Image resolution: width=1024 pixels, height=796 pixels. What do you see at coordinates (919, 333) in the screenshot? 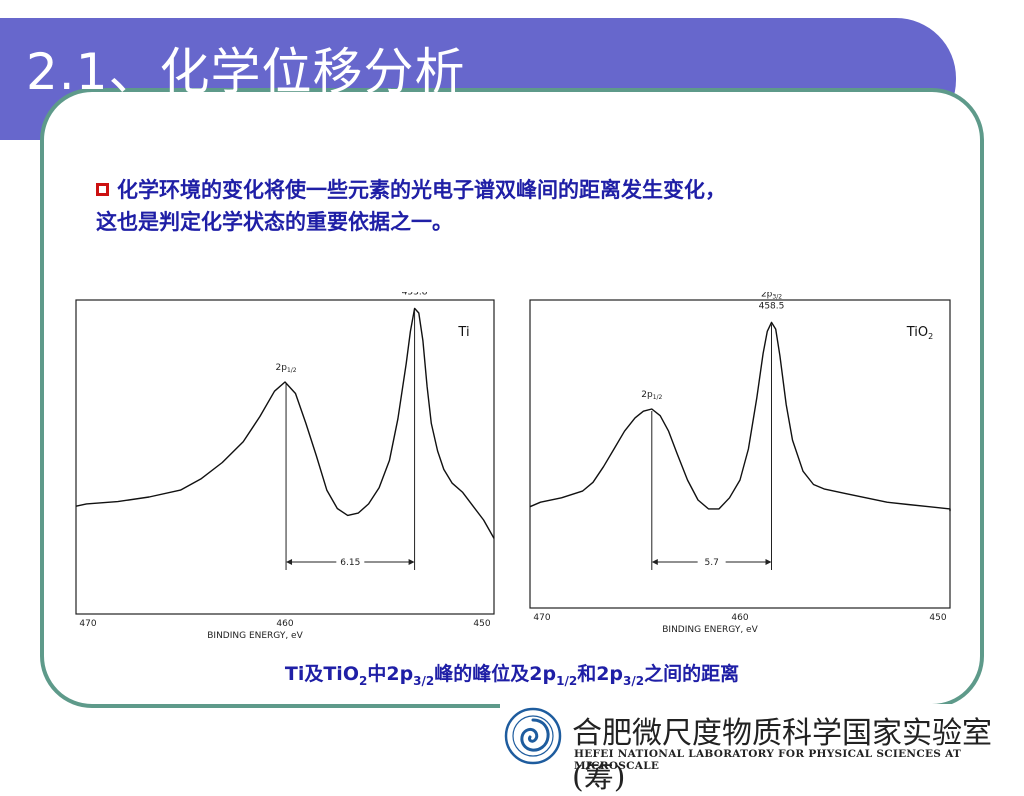
I see `sample-label: TiO2` at bounding box center [919, 333].